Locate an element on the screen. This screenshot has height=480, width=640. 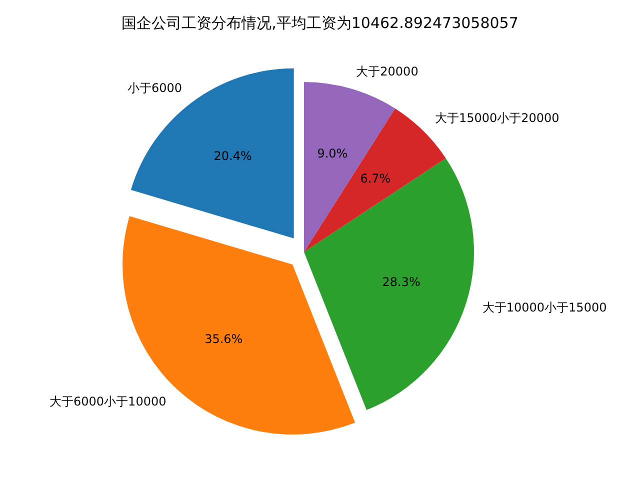
data-label: 28.3% is located at coordinates (401, 281).